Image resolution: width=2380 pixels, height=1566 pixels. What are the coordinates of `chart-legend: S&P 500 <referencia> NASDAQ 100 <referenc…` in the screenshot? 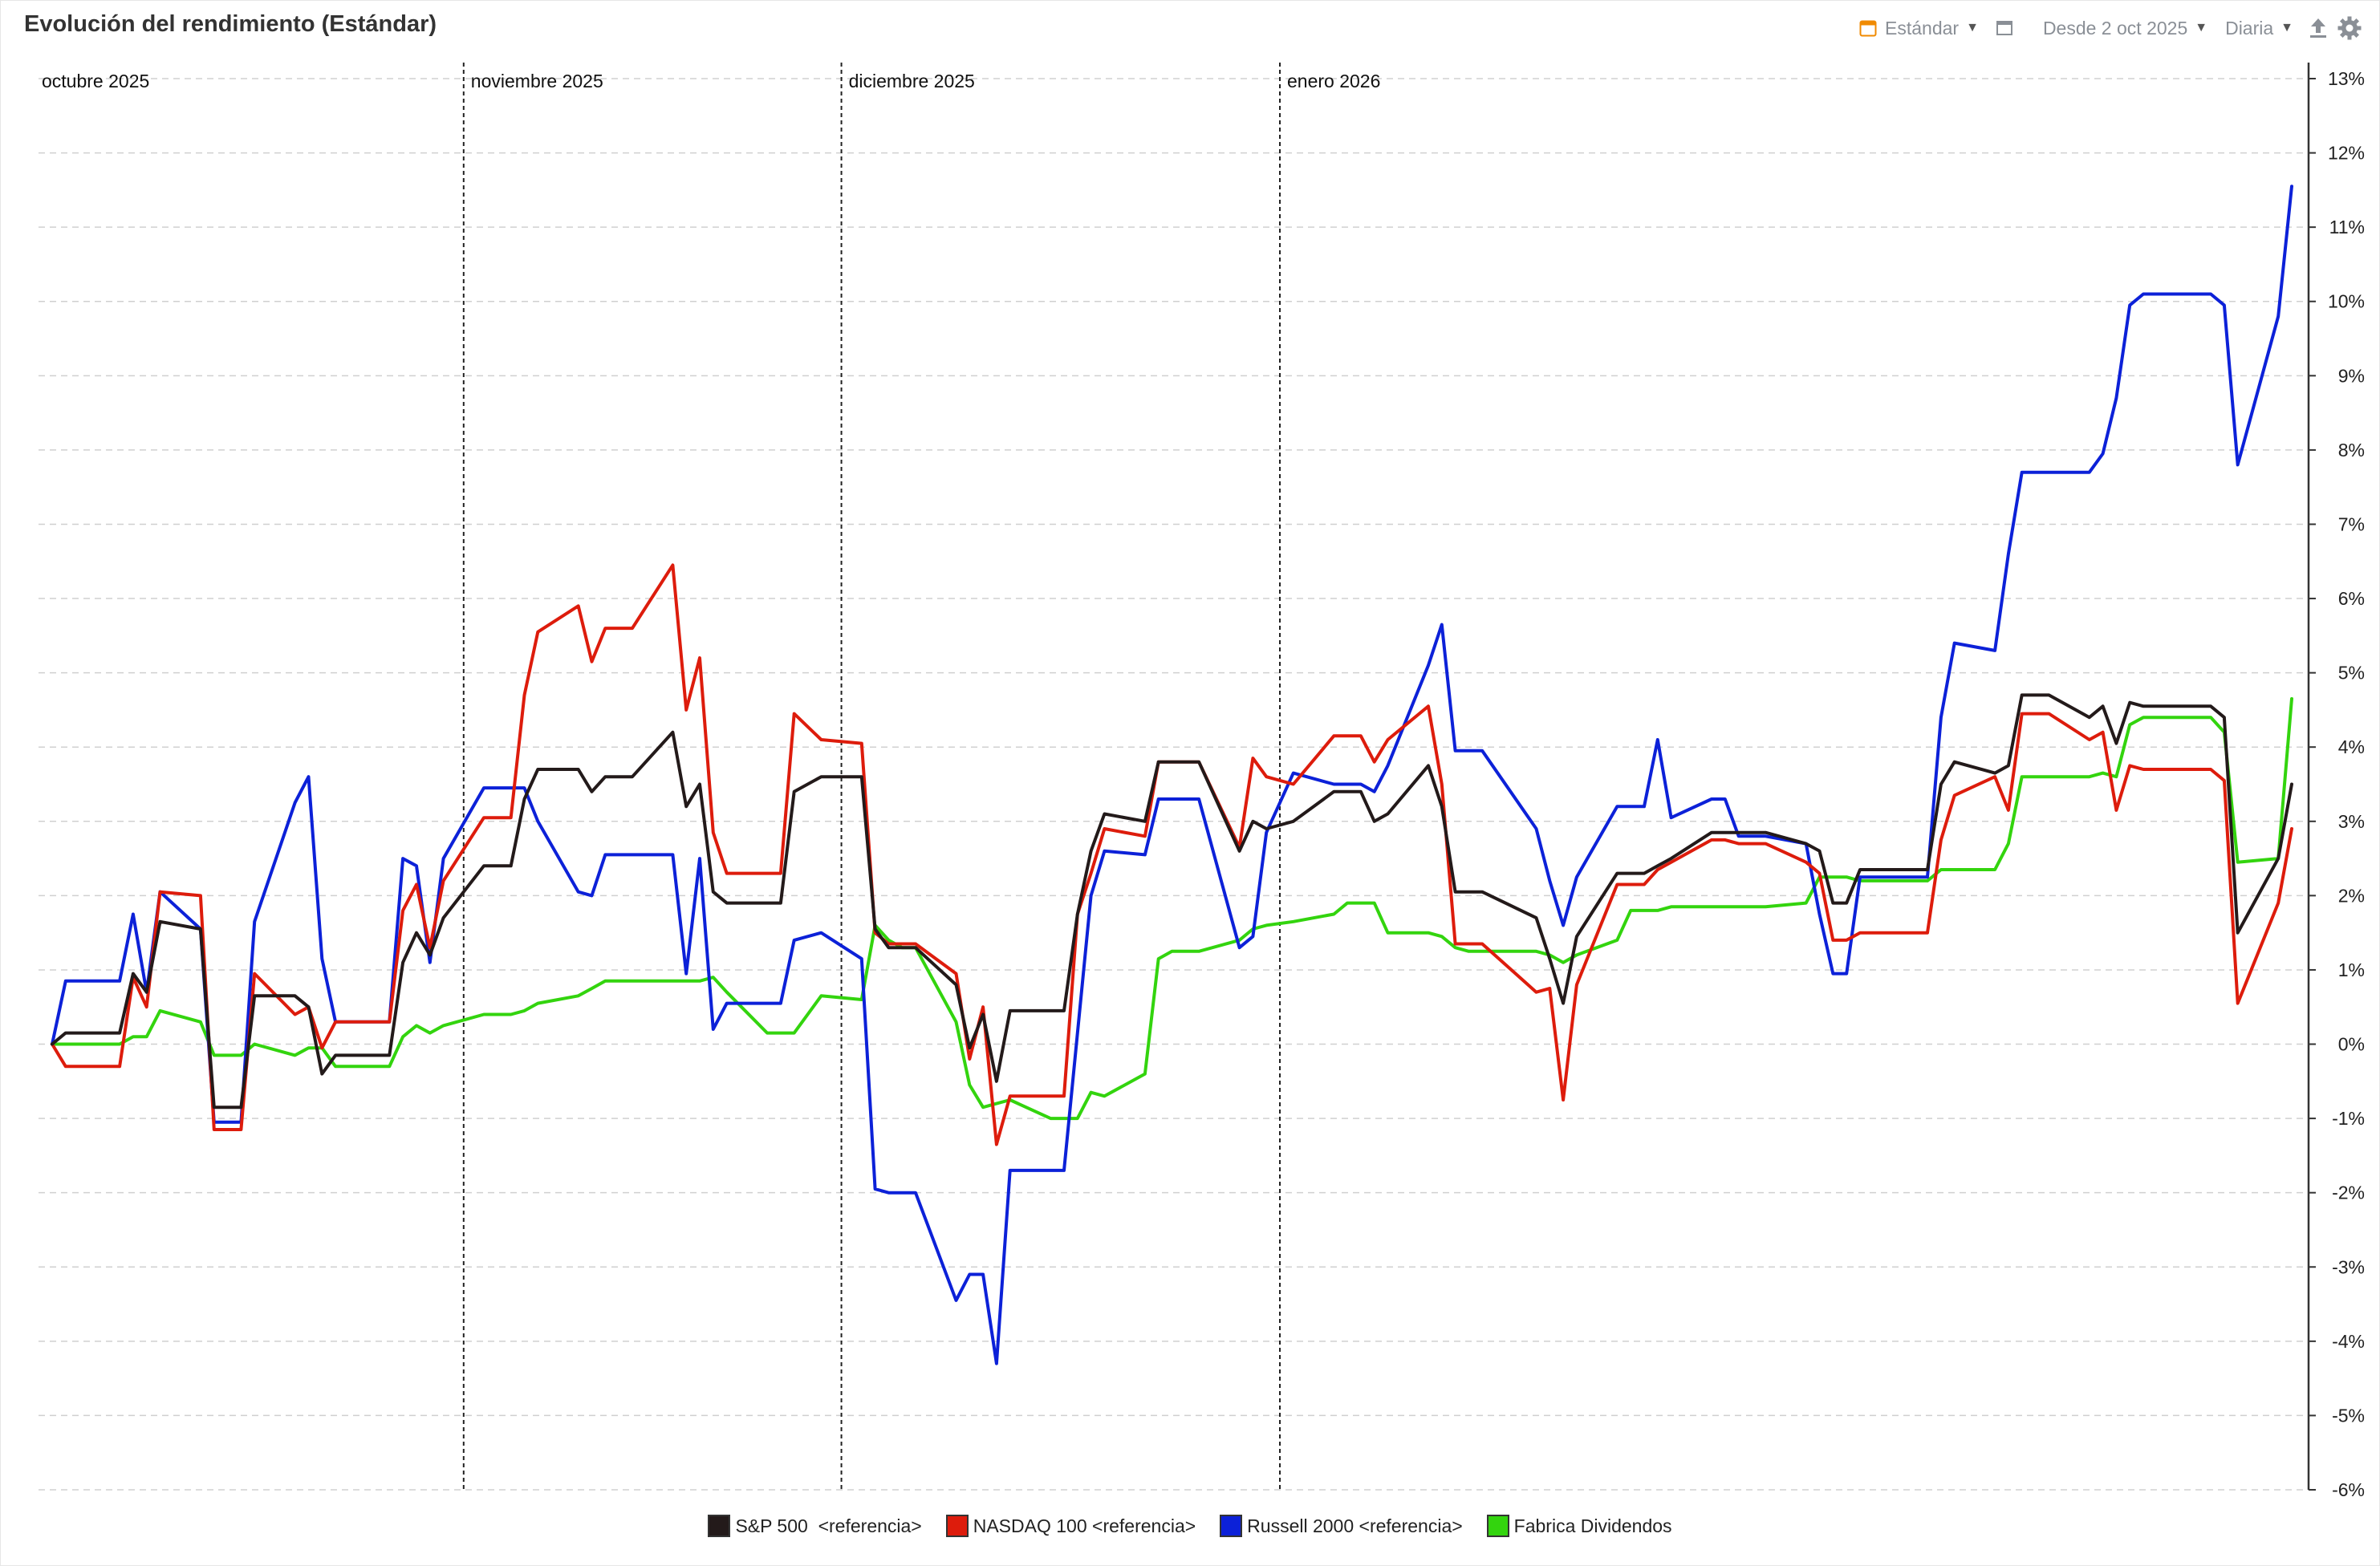 It's located at (1190, 1526).